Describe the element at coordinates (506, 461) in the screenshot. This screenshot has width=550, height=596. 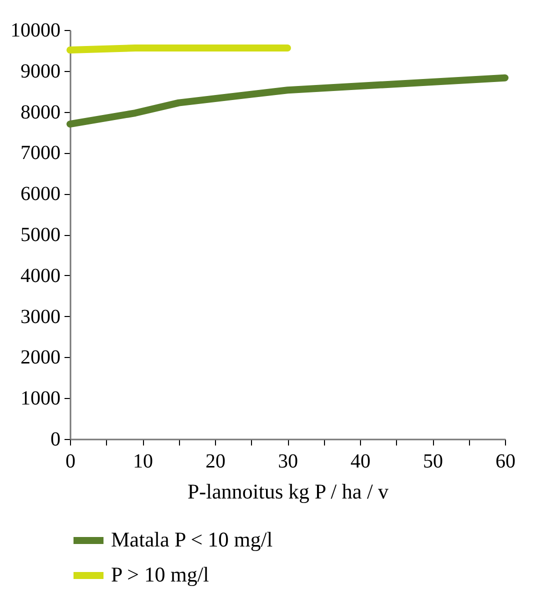
I see `x-tick-label: 60` at that location.